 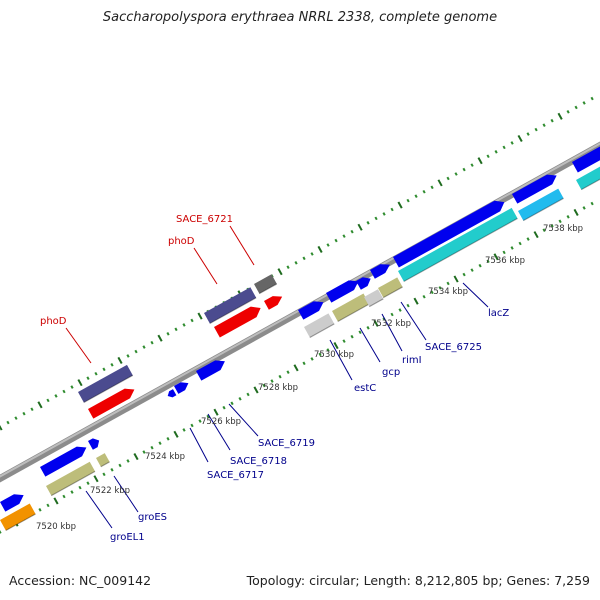 I want to click on phod-gene-2-shade, so click(x=233, y=311).